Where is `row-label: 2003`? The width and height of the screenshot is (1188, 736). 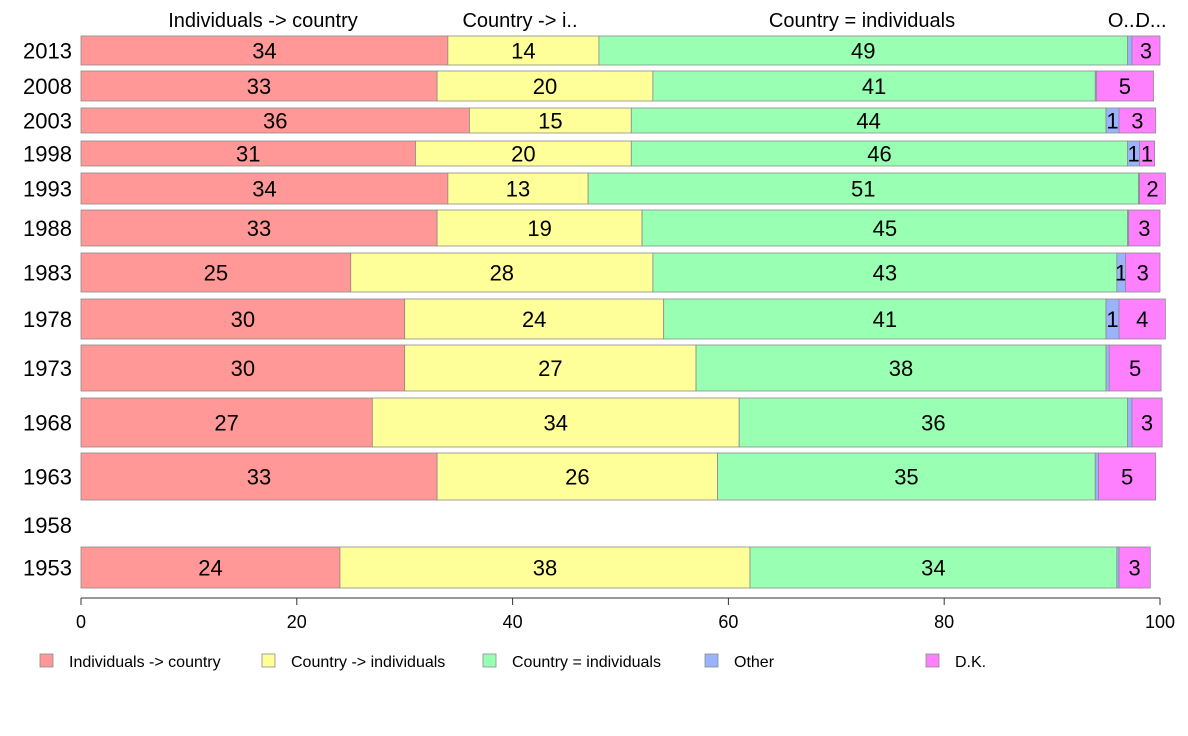 row-label: 2003 is located at coordinates (47, 121).